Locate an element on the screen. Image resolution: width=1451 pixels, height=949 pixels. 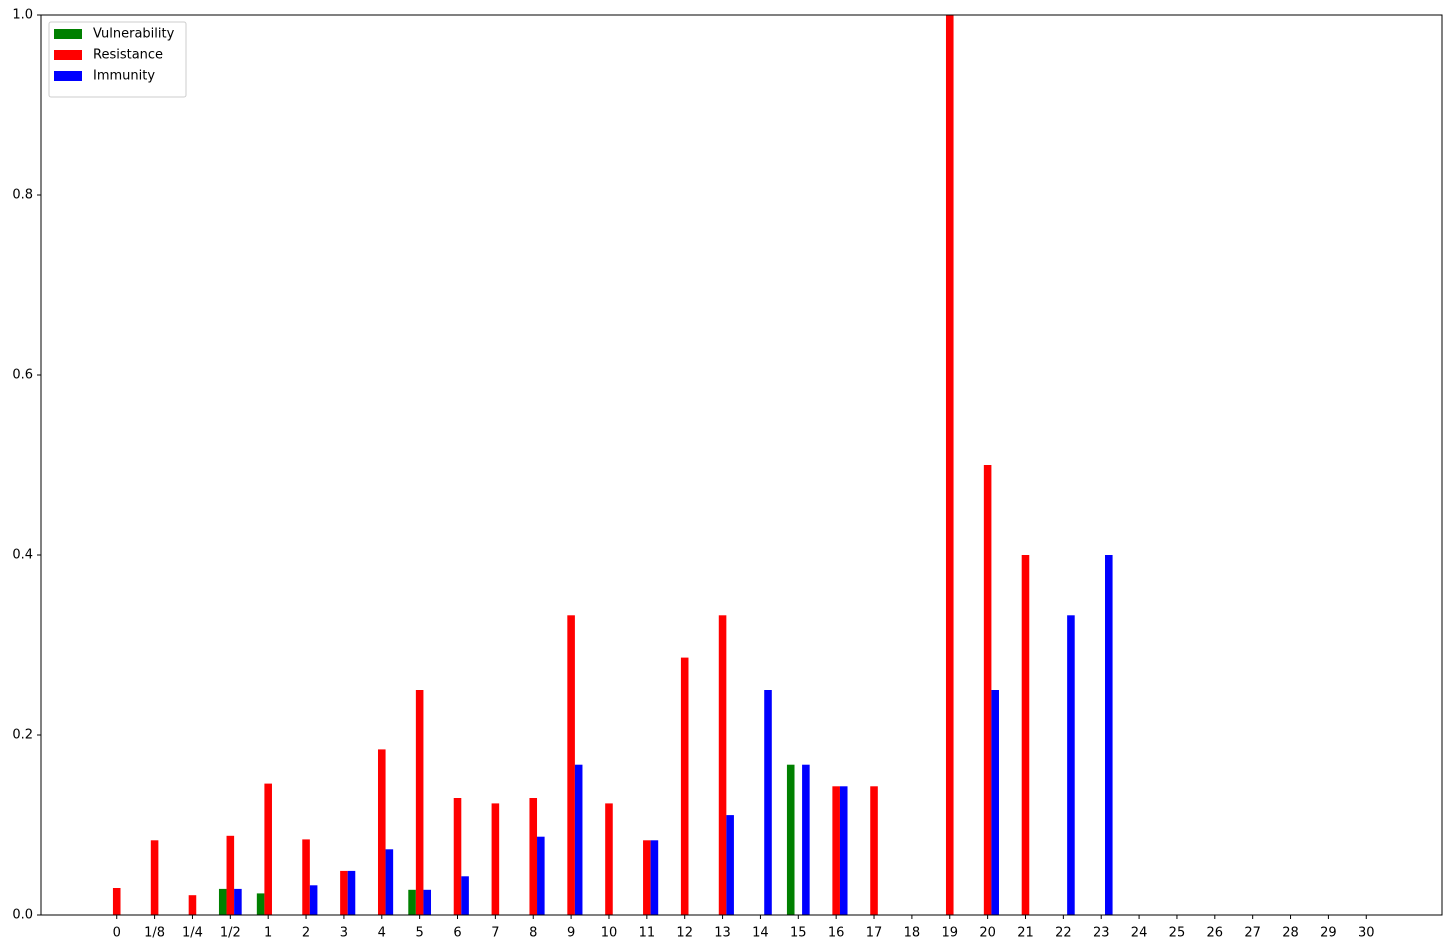
x-tick-label: 30 is located at coordinates (1366, 933).